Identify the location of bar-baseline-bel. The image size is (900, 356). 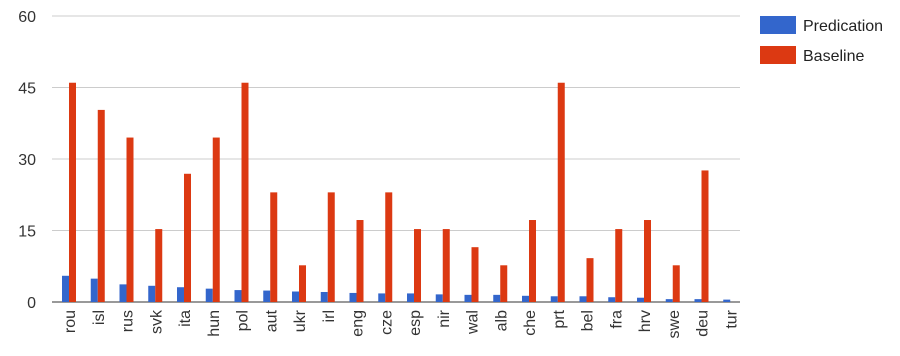
(590, 280).